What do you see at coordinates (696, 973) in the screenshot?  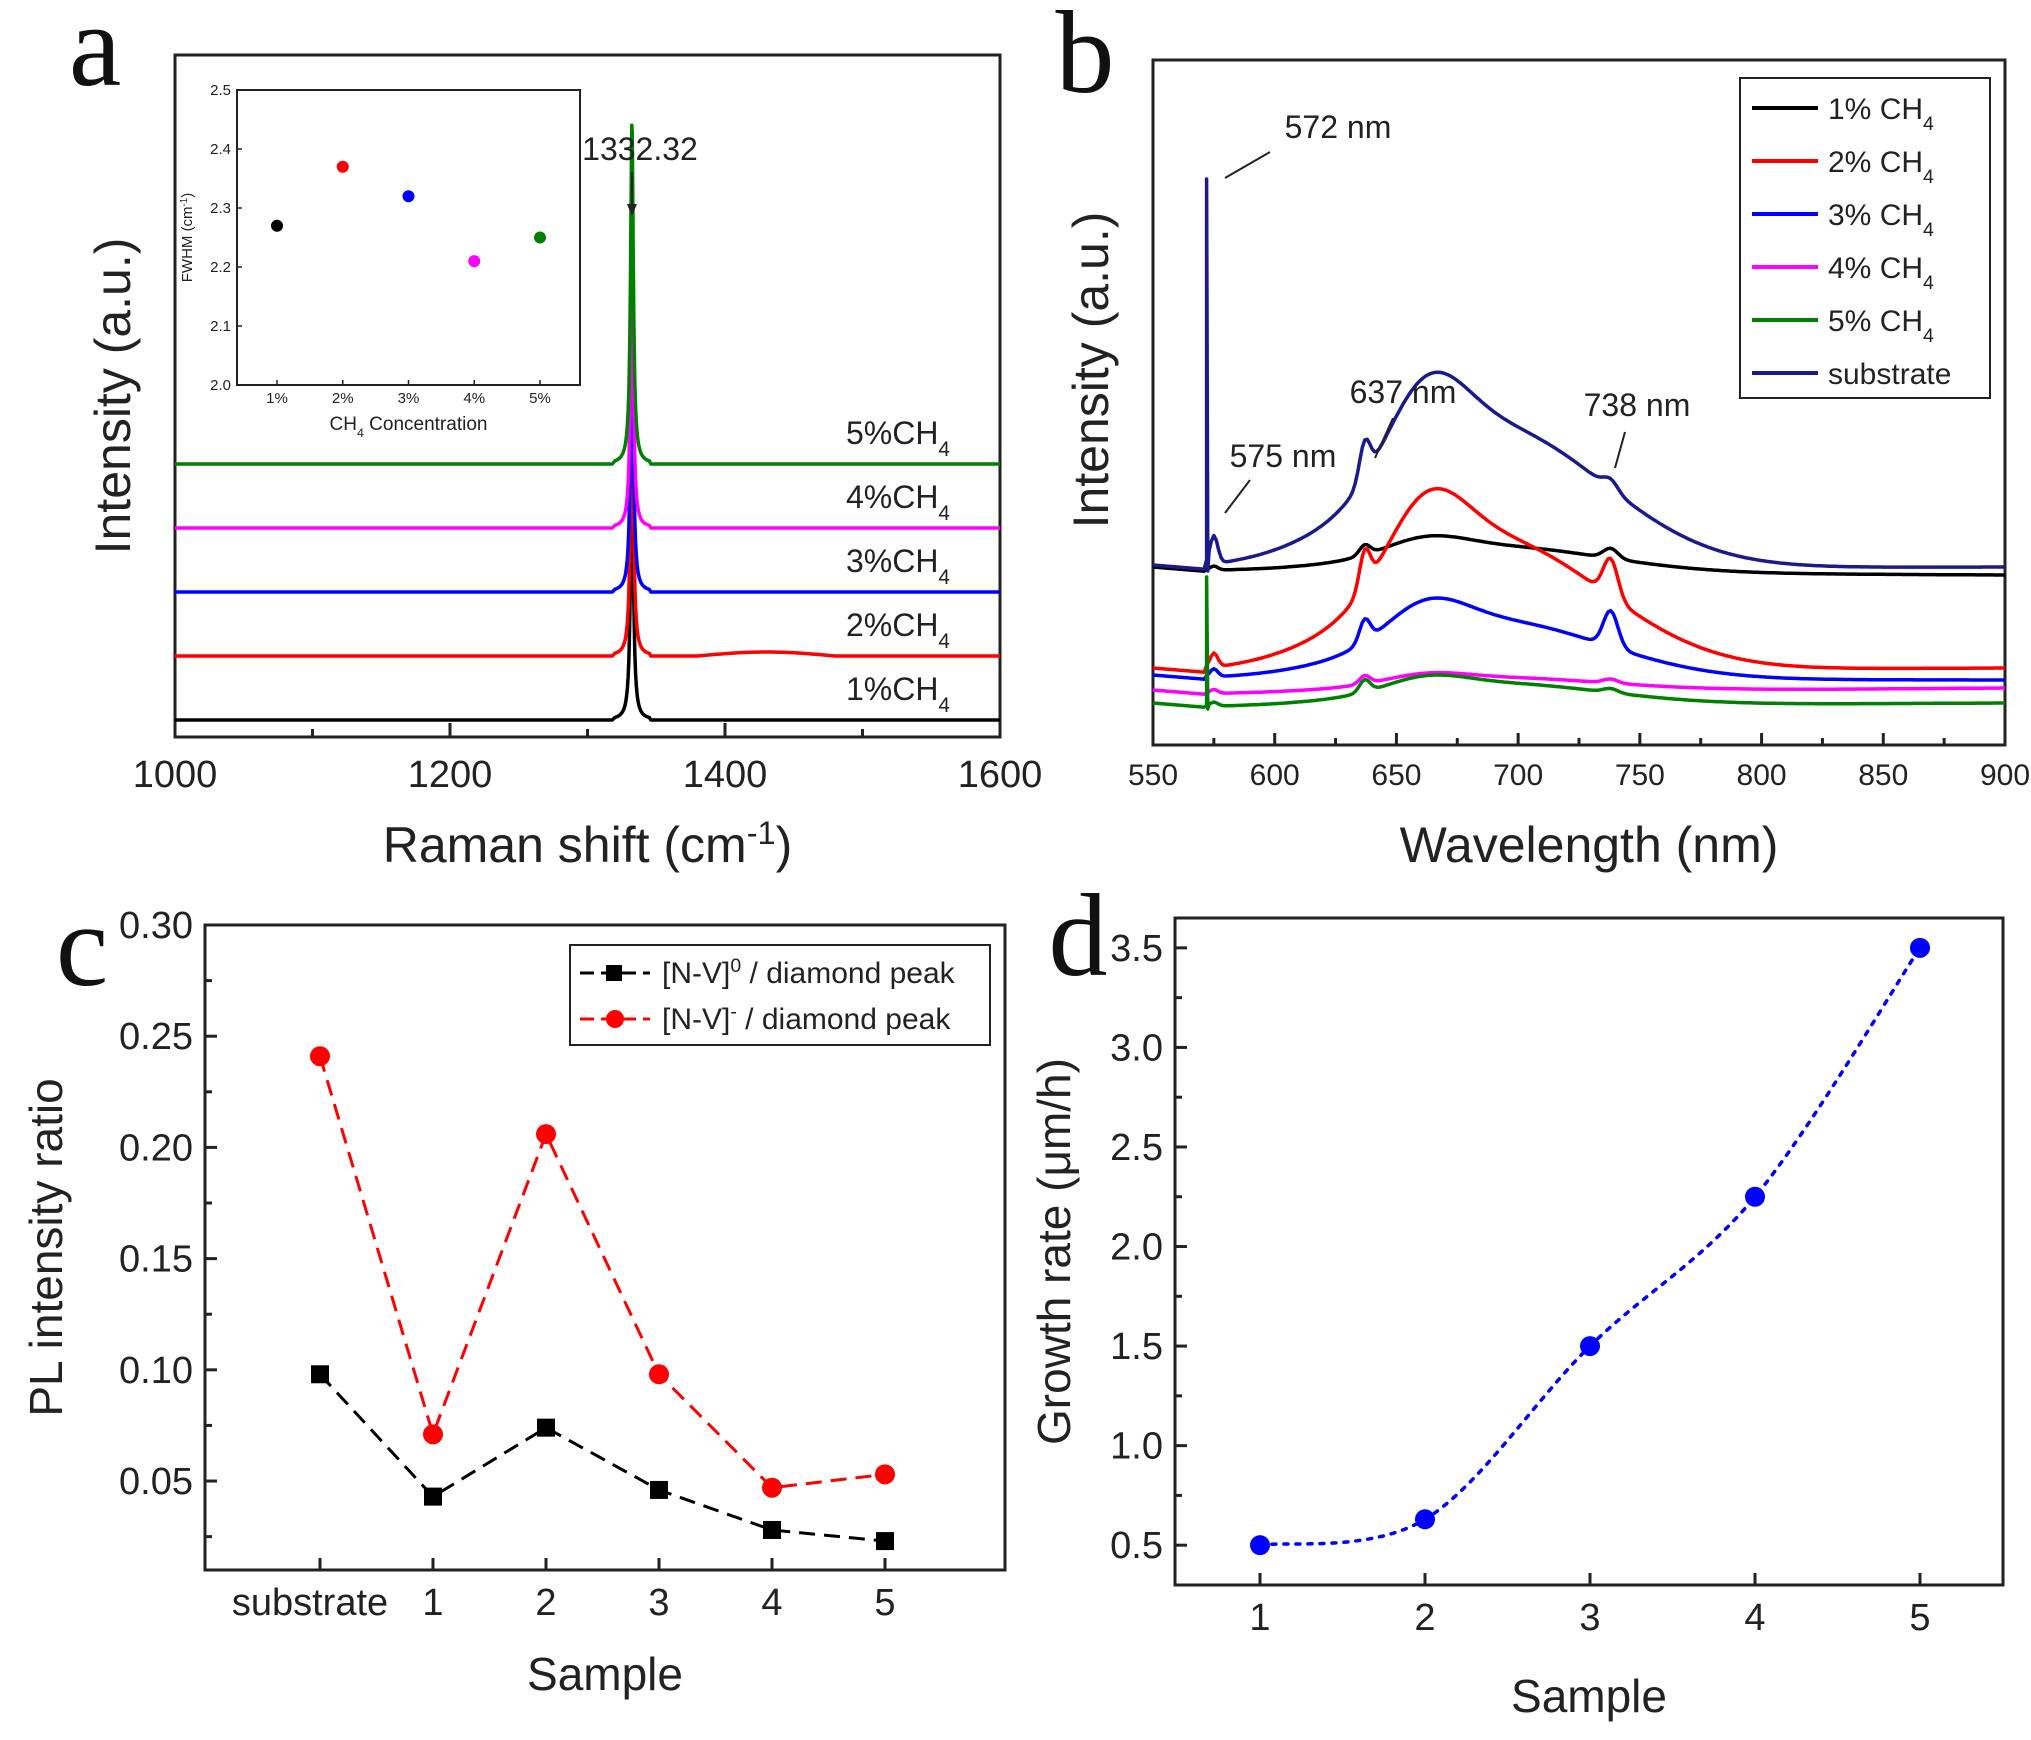 I see `panel-c-legend-label-part: [N-V]` at bounding box center [696, 973].